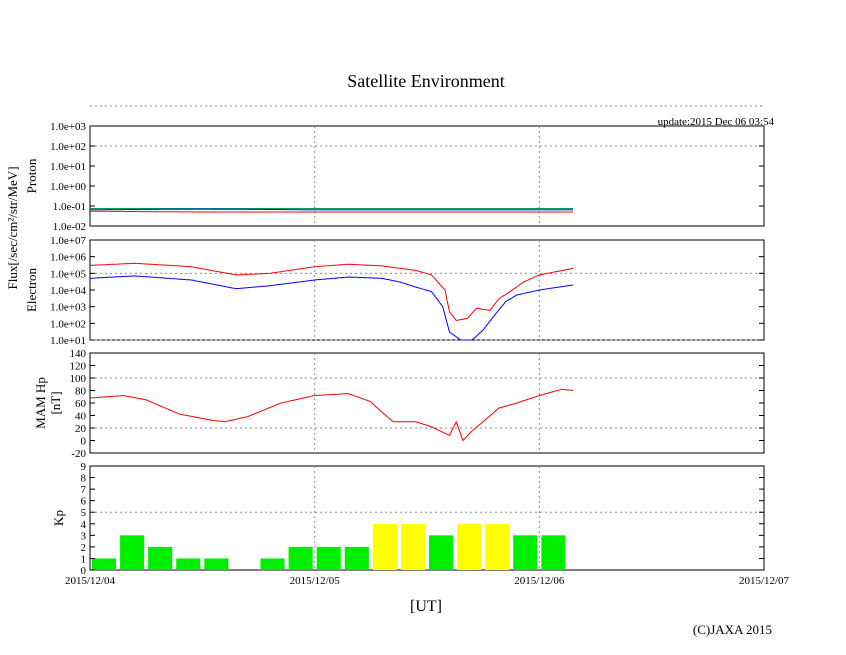 Image resolution: width=846 pixels, height=655 pixels. What do you see at coordinates (68, 167) in the screenshot?
I see `proton-ytick-label: 1.0e+01` at bounding box center [68, 167].